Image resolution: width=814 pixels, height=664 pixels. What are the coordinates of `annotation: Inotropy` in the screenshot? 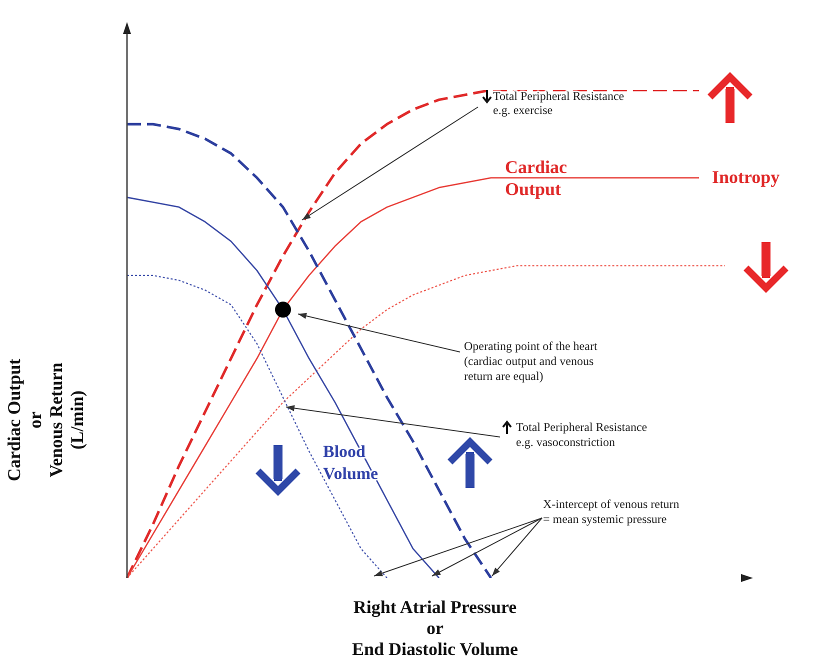 It's located at (746, 177).